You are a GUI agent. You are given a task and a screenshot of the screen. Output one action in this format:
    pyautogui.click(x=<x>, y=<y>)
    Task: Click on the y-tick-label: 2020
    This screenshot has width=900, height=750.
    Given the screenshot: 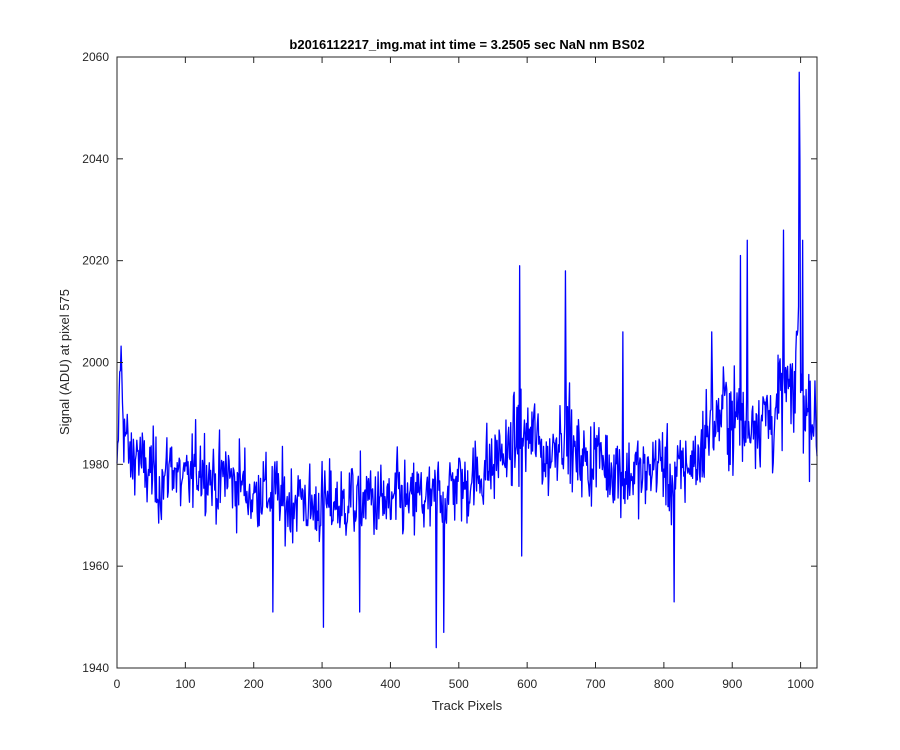 What is the action you would take?
    pyautogui.click(x=95, y=261)
    